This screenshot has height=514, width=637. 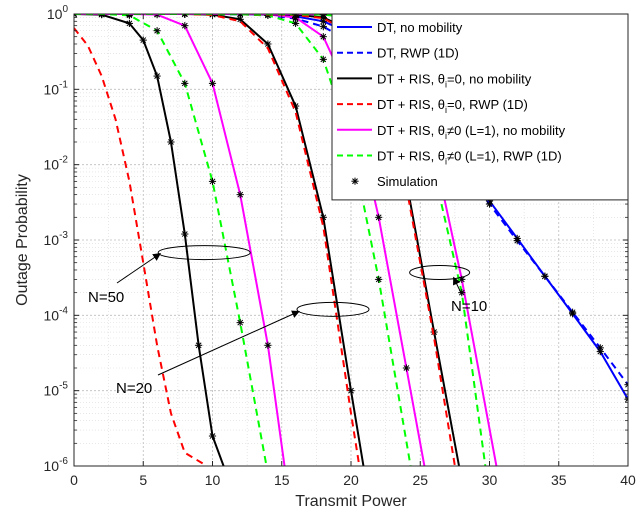 What do you see at coordinates (56, 390) in the screenshot?
I see `y-tick-label: 10⁻⁵` at bounding box center [56, 390].